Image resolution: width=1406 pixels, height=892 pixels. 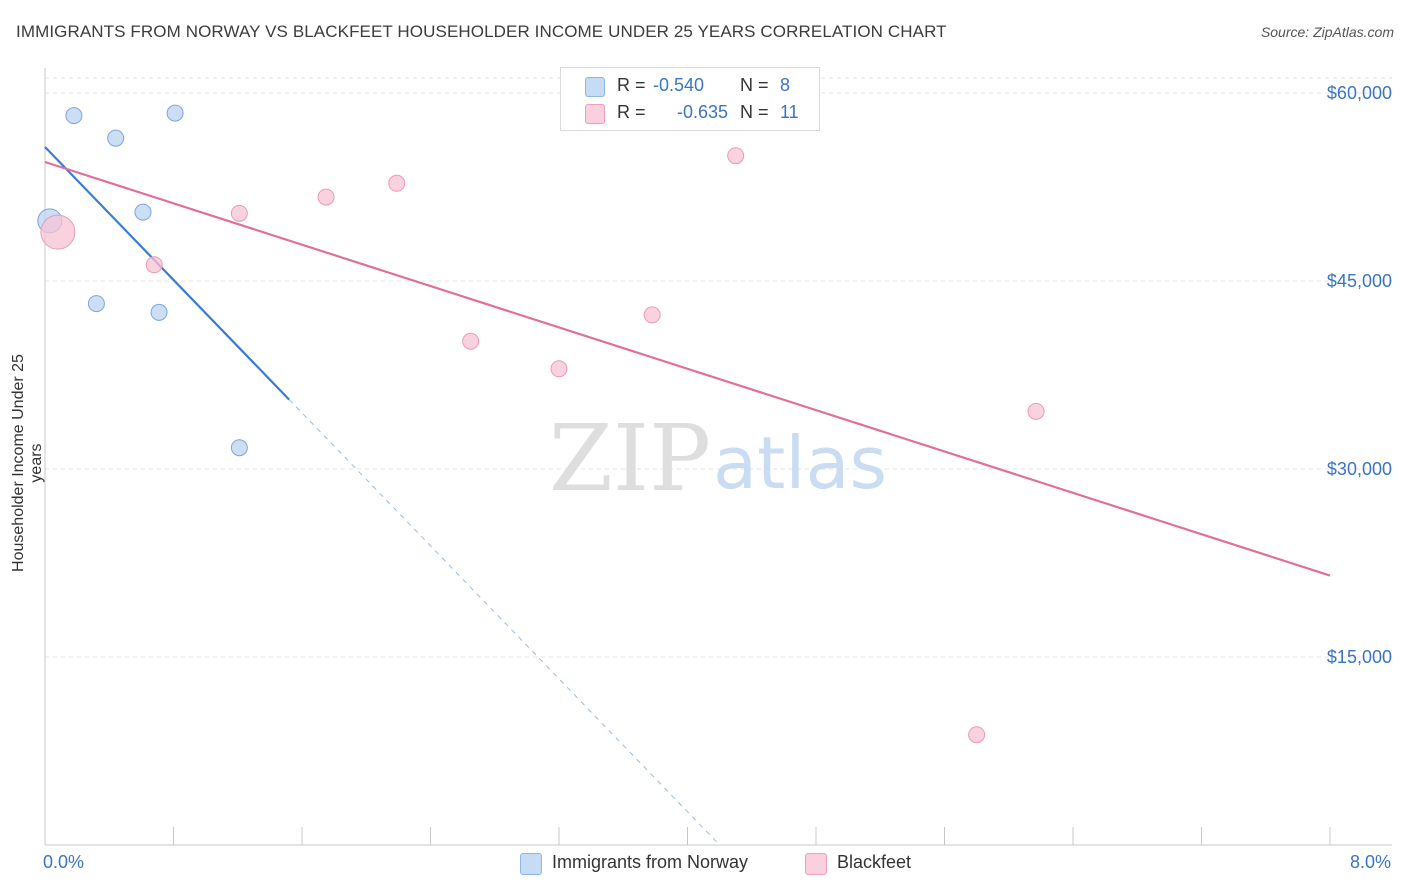 I want to click on watermark-zip: ZIP, so click(x=630, y=458).